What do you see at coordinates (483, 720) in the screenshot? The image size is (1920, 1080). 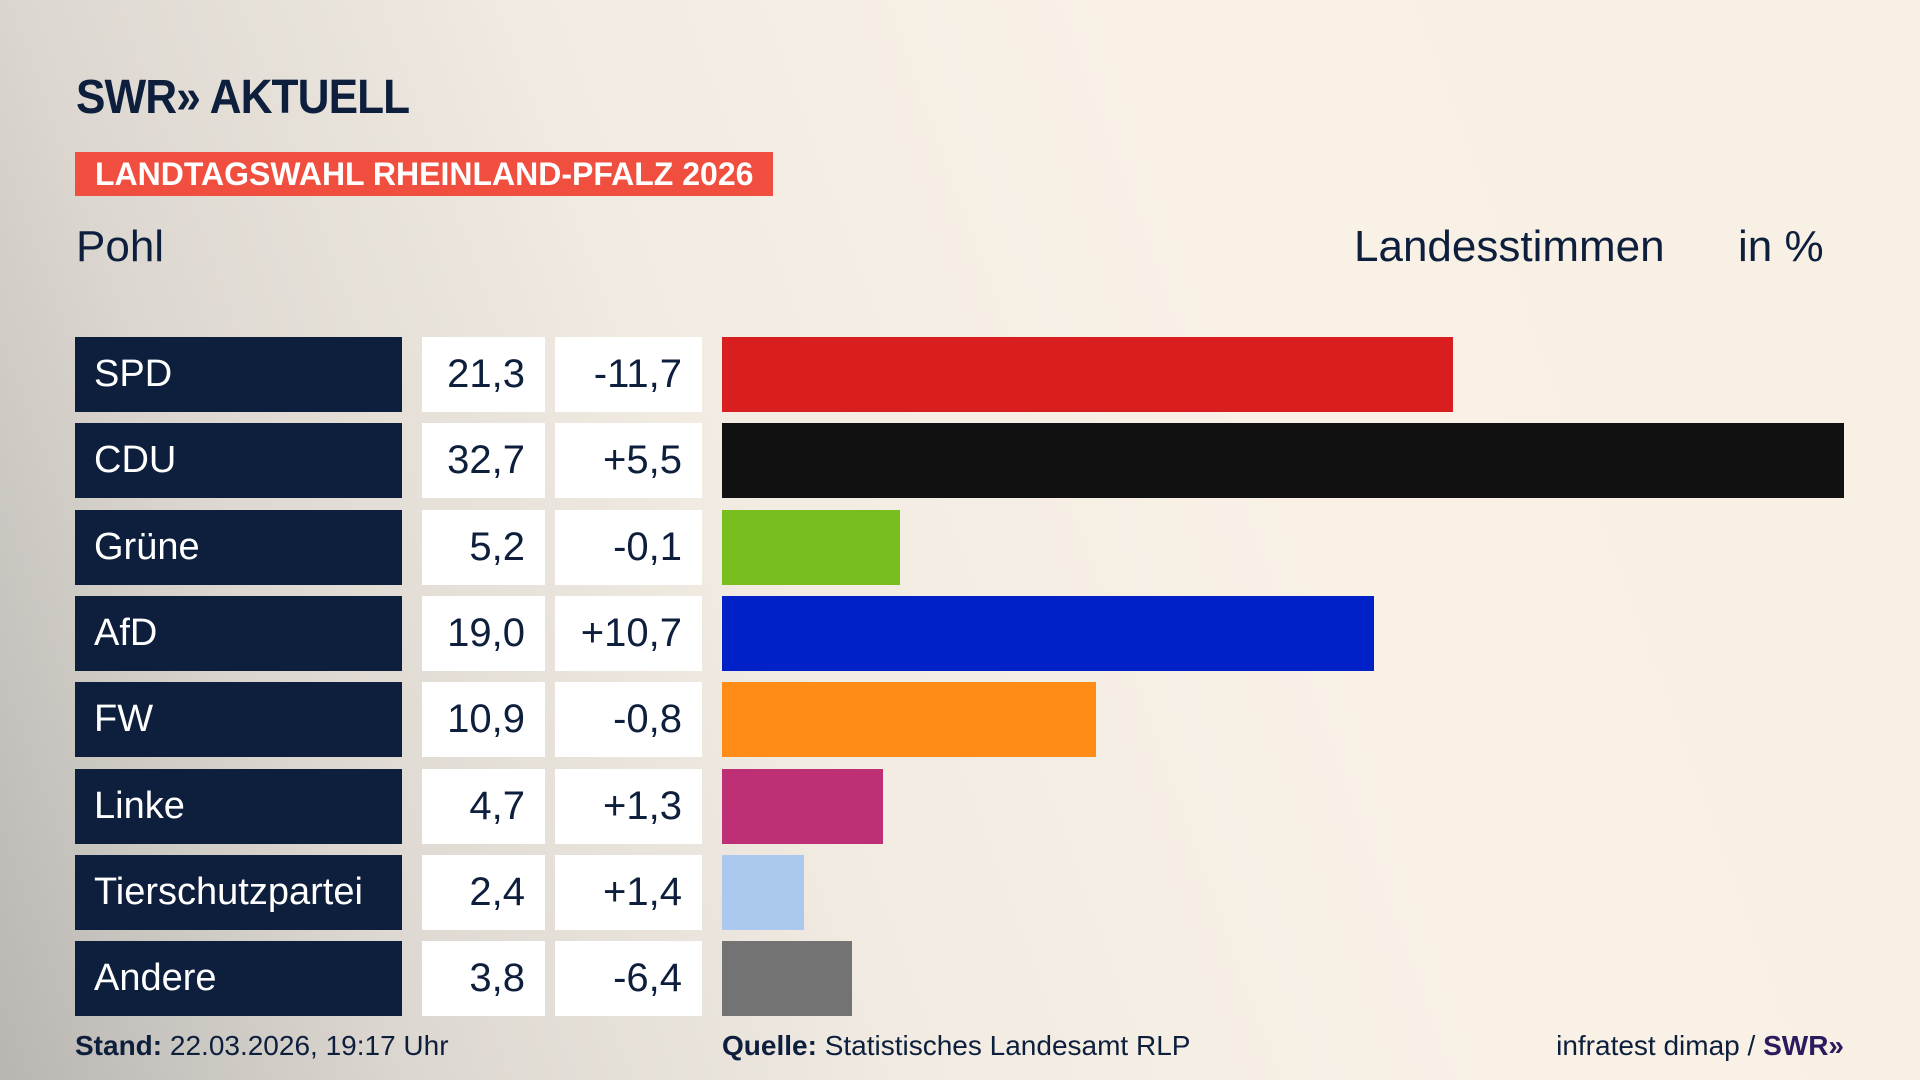 I see `party-value: 10,9` at bounding box center [483, 720].